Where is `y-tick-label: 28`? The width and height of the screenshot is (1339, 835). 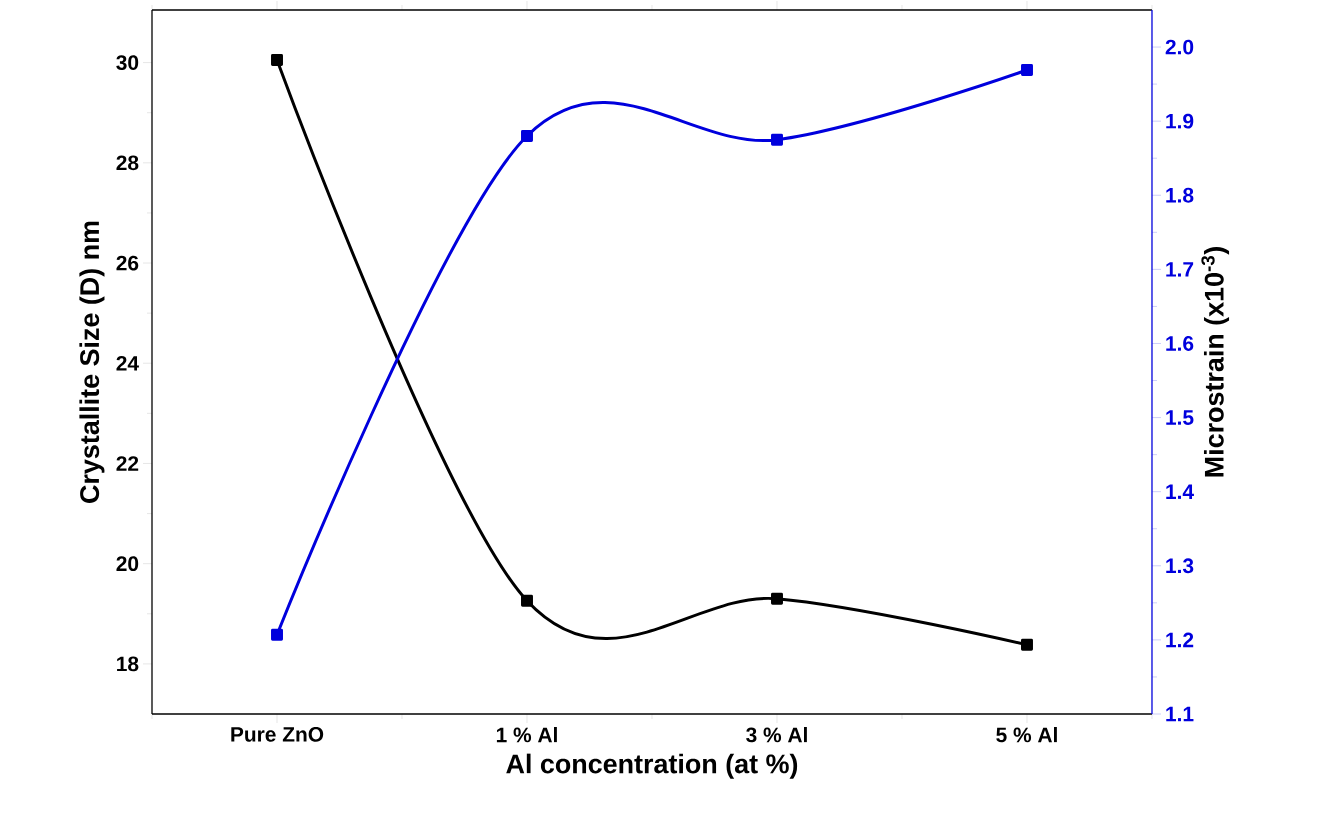
y-tick-label: 28 is located at coordinates (127, 163).